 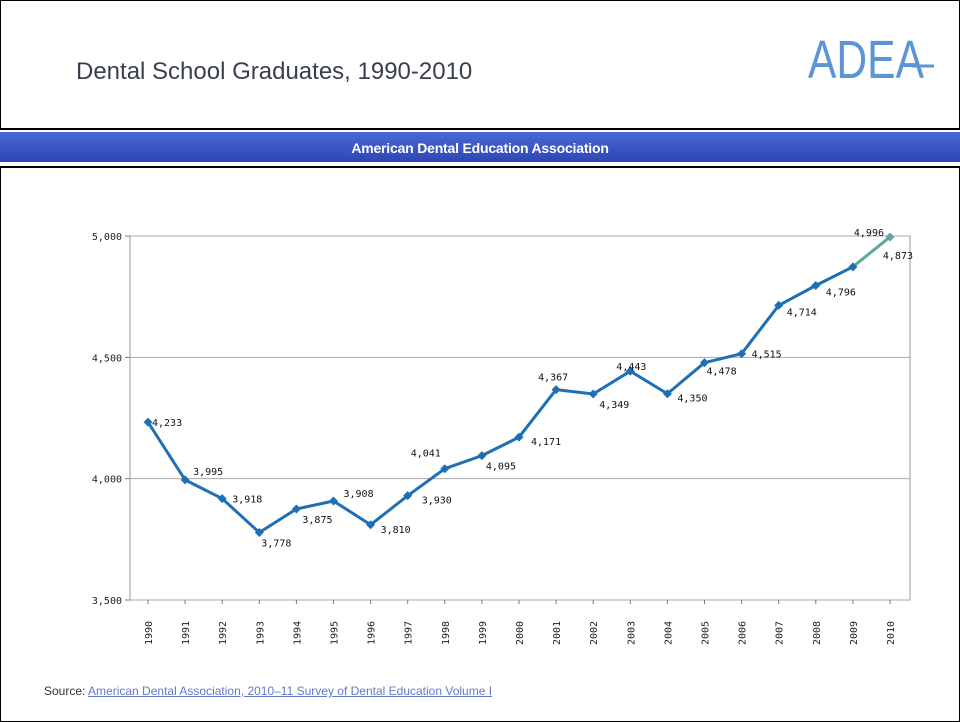 I want to click on data-label: 4,041, so click(x=426, y=454).